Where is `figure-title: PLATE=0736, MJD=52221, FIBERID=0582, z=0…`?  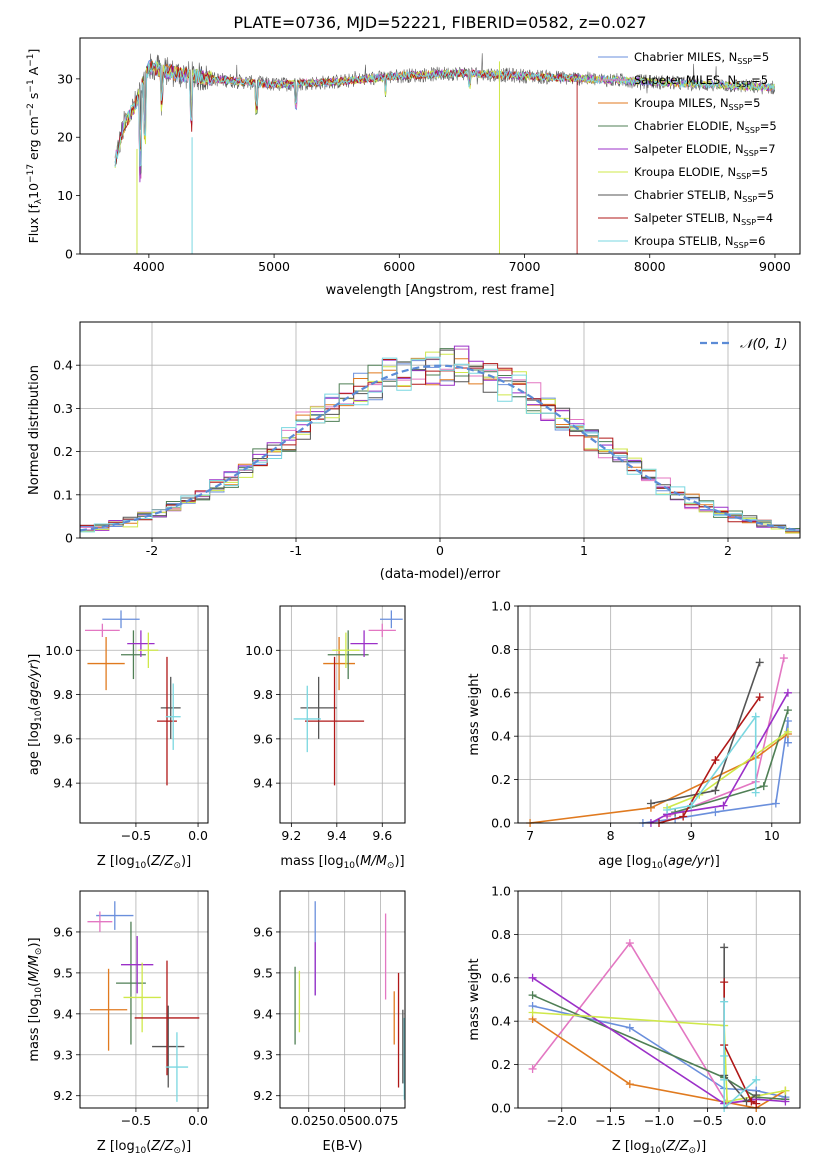
figure-title: PLATE=0736, MJD=52221, FIBERID=0582, z=0… is located at coordinates (439, 22).